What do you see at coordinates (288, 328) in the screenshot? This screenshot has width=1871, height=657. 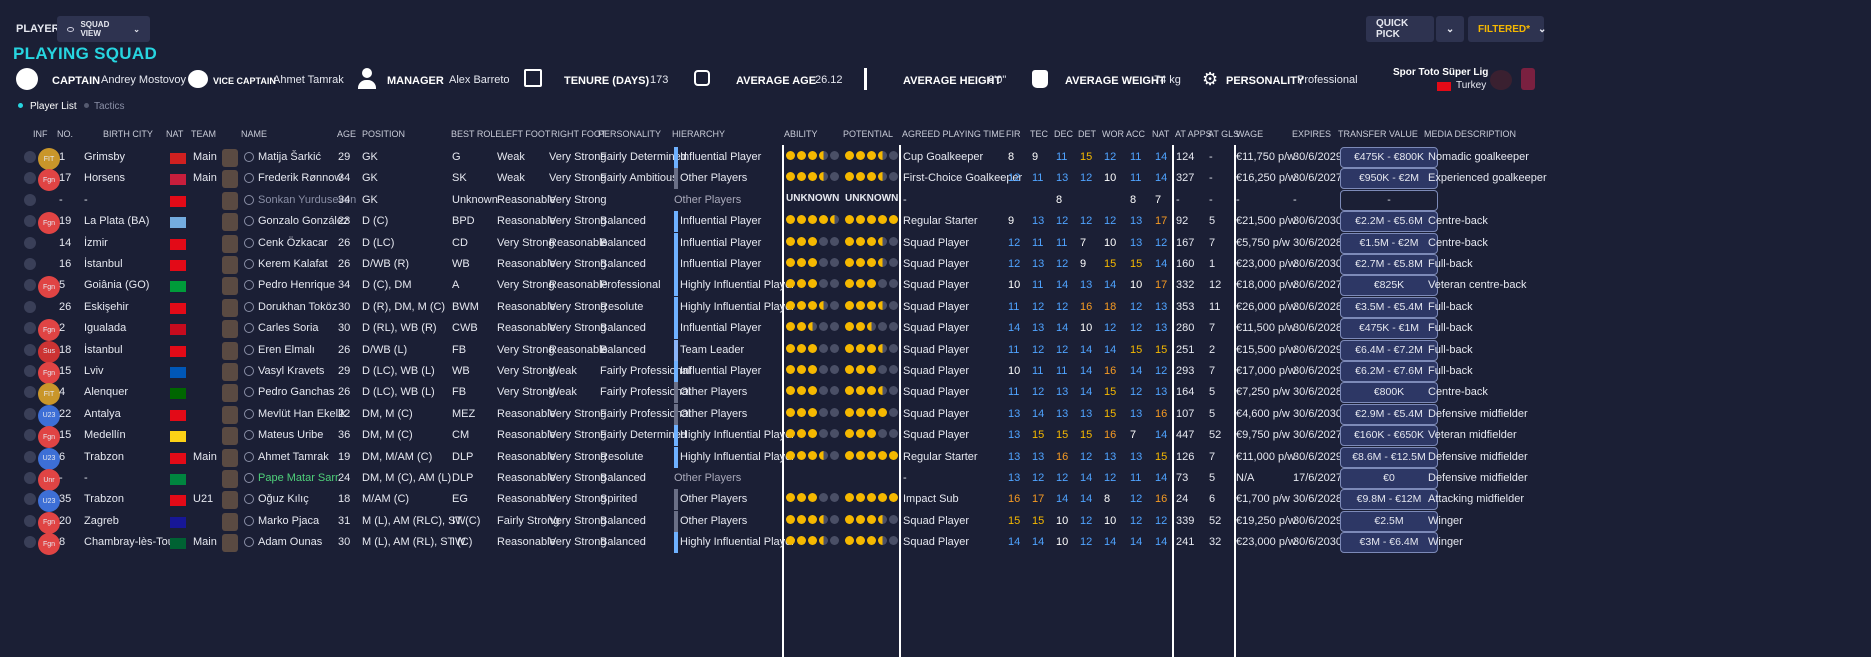 I see `cell-name: Carles Soria` at bounding box center [288, 328].